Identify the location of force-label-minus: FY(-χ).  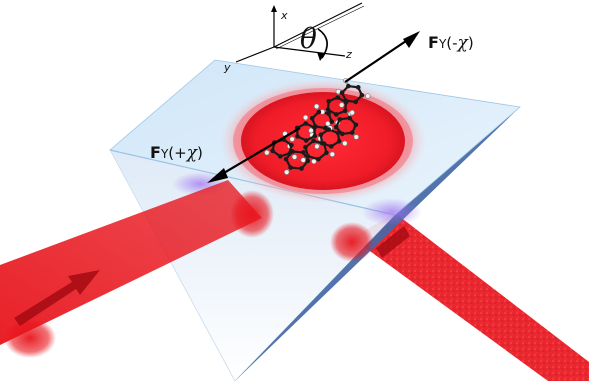
(451, 43).